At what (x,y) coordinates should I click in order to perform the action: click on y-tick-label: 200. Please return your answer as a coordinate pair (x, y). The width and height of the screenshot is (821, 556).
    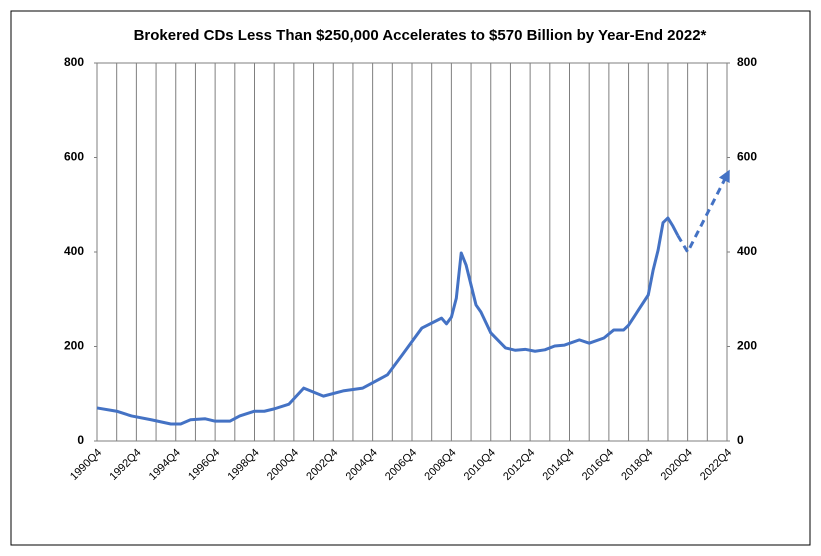
    Looking at the image, I should click on (74, 346).